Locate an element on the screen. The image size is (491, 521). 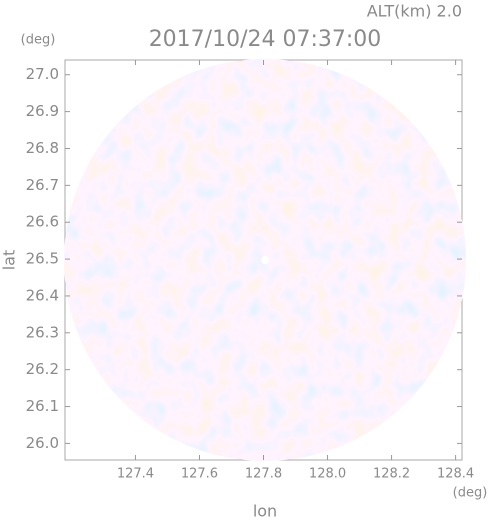
radar-center is located at coordinates (265, 260).